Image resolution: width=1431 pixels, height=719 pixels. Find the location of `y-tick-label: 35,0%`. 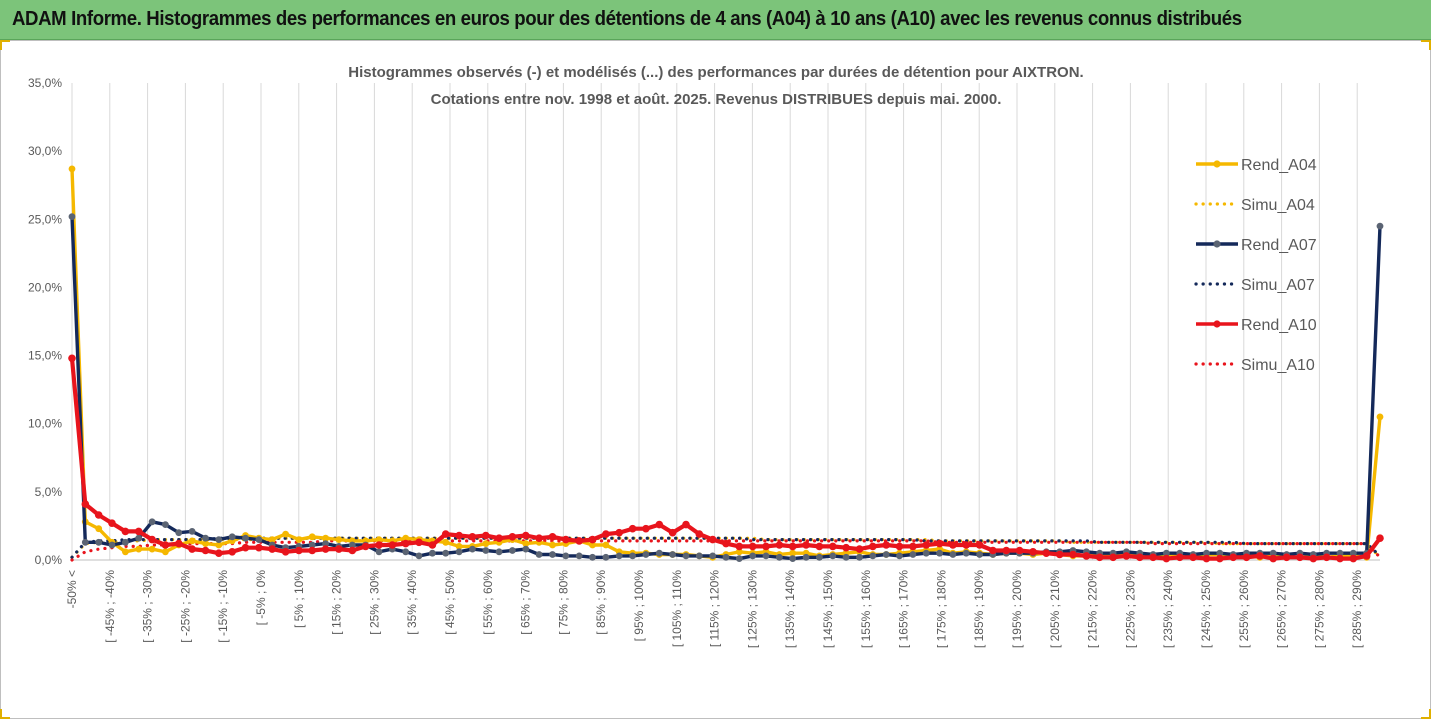

y-tick-label: 35,0% is located at coordinates (45, 83).